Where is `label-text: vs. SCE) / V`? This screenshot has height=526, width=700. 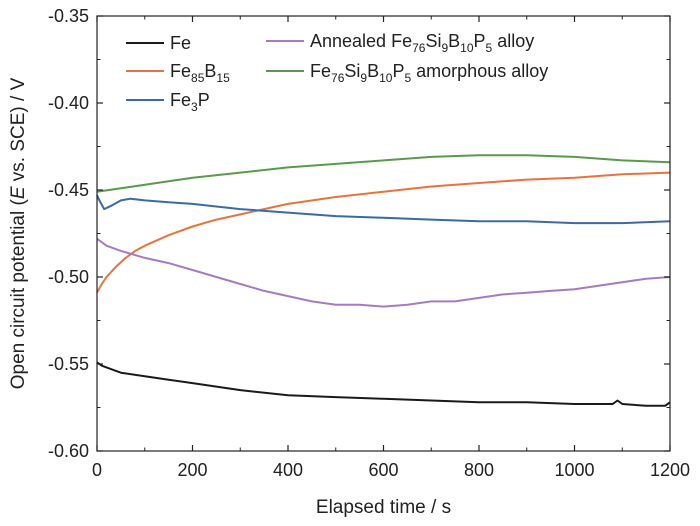
label-text: vs. SCE) / V is located at coordinates (18, 131).